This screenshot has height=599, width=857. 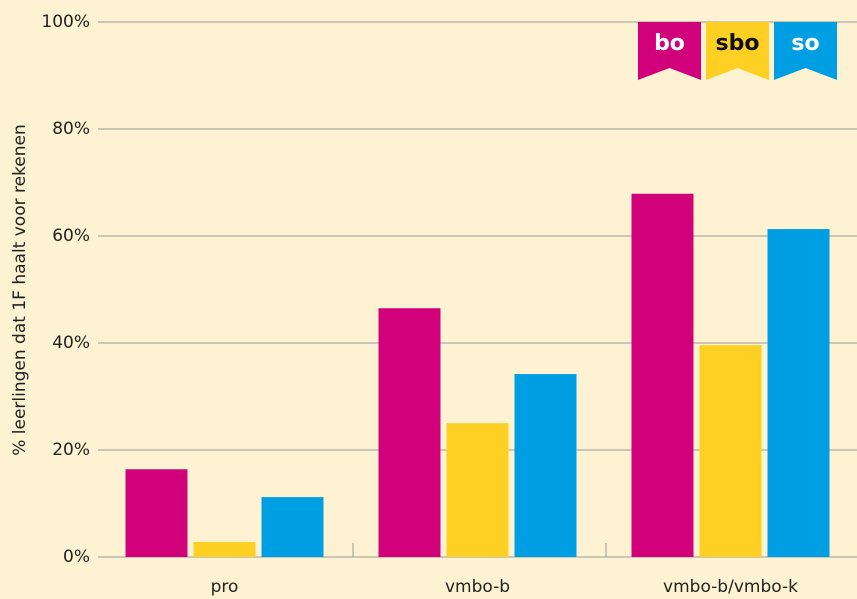 What do you see at coordinates (669, 43) in the screenshot?
I see `legend-label: bo` at bounding box center [669, 43].